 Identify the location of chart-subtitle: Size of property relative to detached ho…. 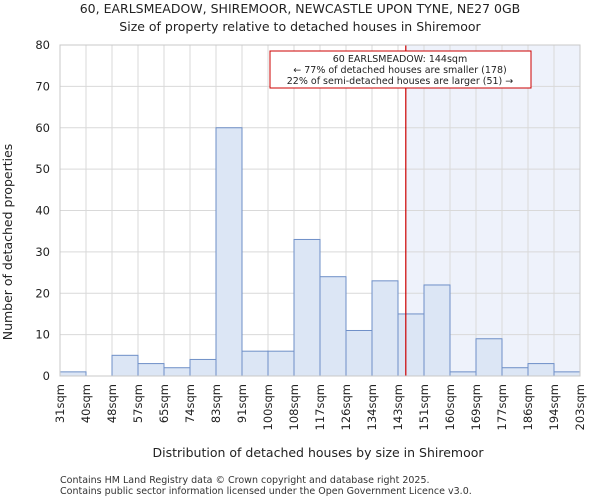
(300, 26).